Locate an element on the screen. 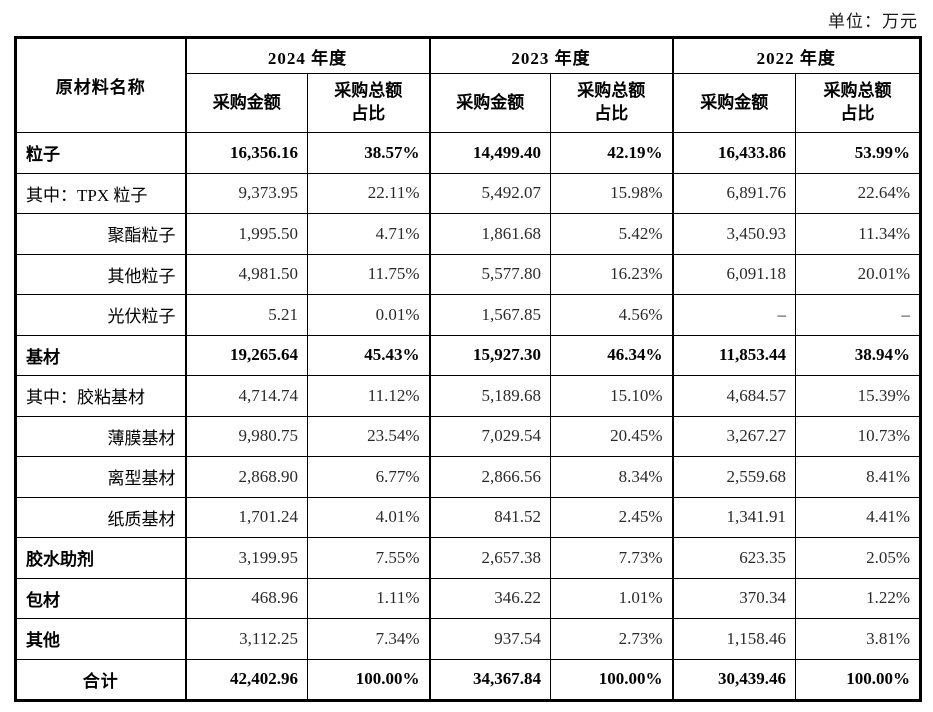 The image size is (933, 712). material-name-cell: 薄膜基材 is located at coordinates (100, 436).